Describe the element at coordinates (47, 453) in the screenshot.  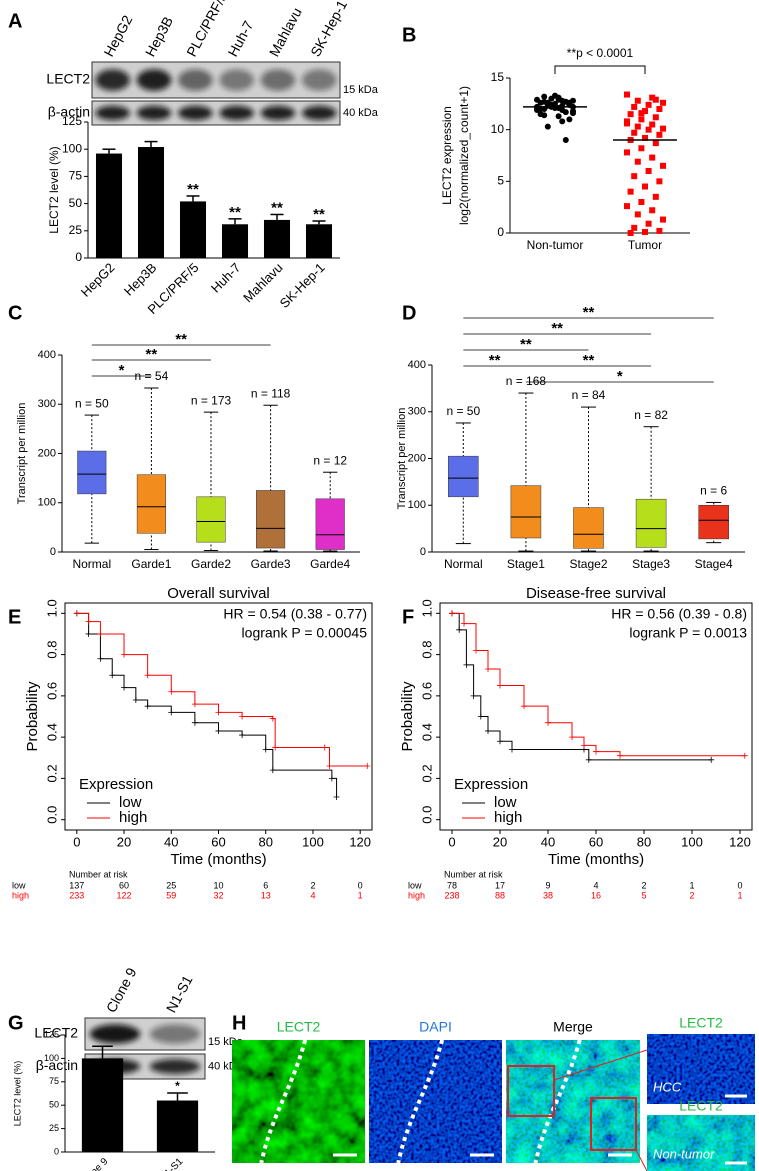
I see `y-tick-label: 200` at that location.